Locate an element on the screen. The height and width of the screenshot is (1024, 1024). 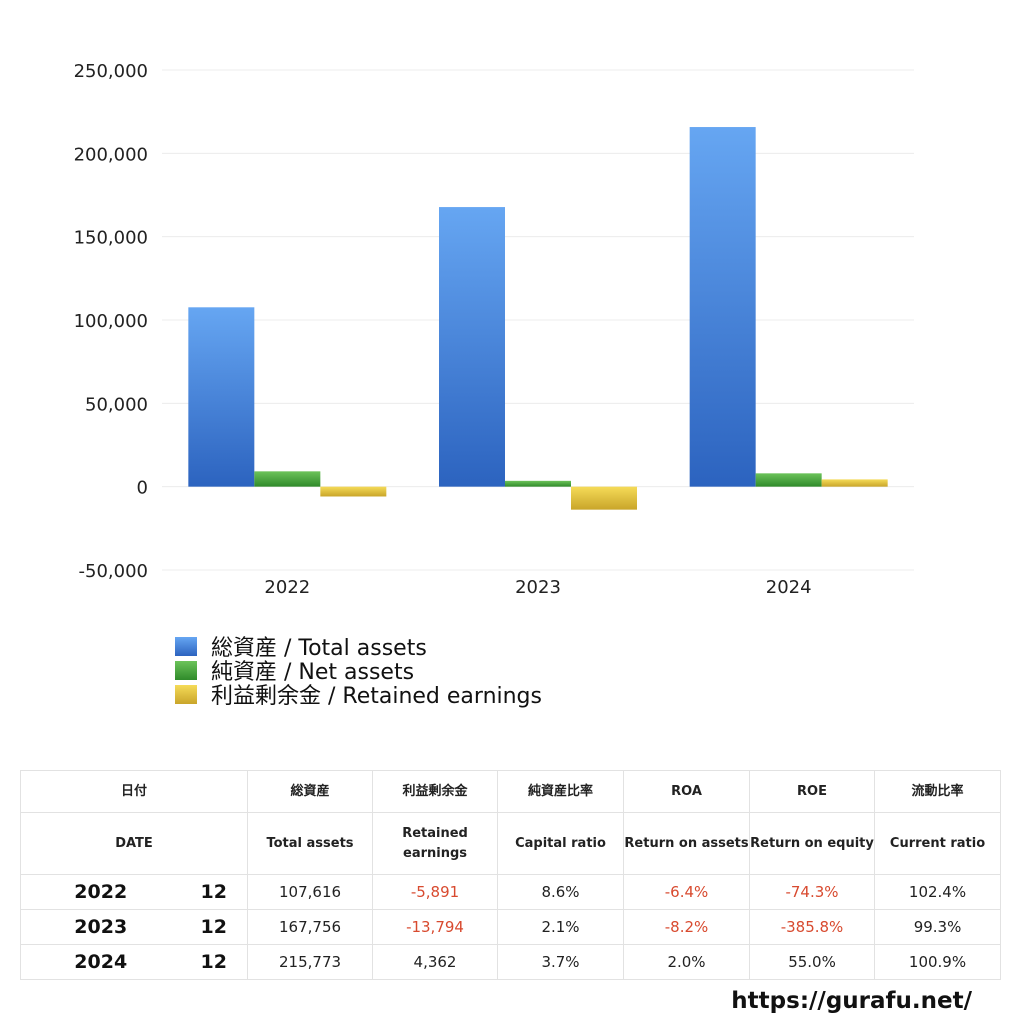
cell-roa: 2.0% is located at coordinates (687, 962).